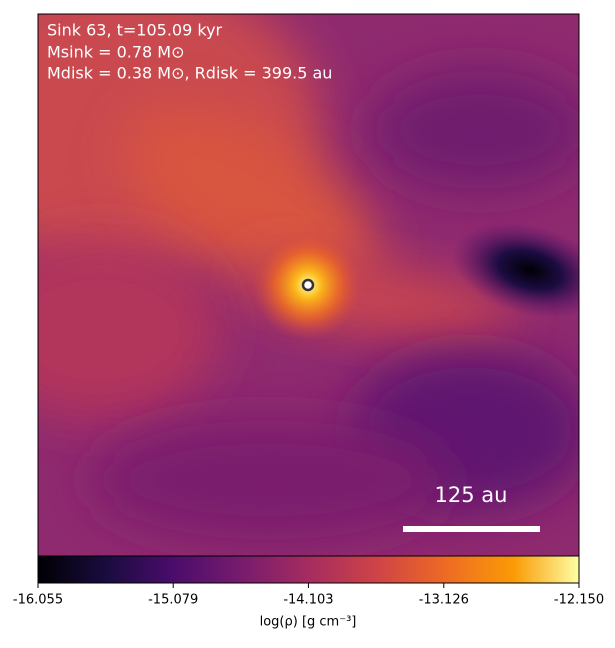 This screenshot has height=648, width=615. What do you see at coordinates (116, 52) in the screenshot?
I see `annotation: Msink = 0.78 M⊙` at bounding box center [116, 52].